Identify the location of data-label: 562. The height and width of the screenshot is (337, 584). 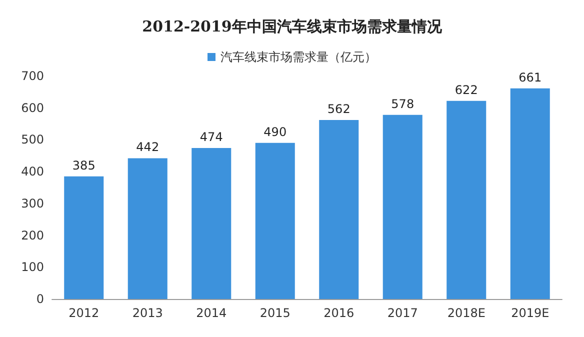
(338, 109).